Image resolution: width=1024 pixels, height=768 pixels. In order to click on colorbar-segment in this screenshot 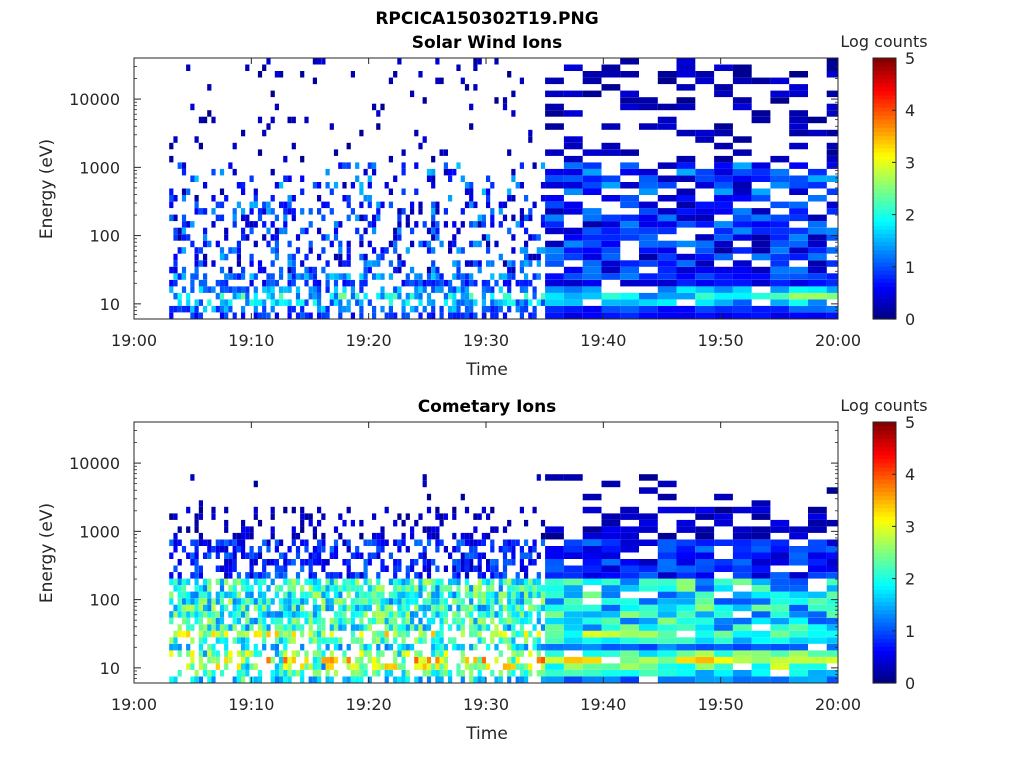, I will do `click(884, 68)`.